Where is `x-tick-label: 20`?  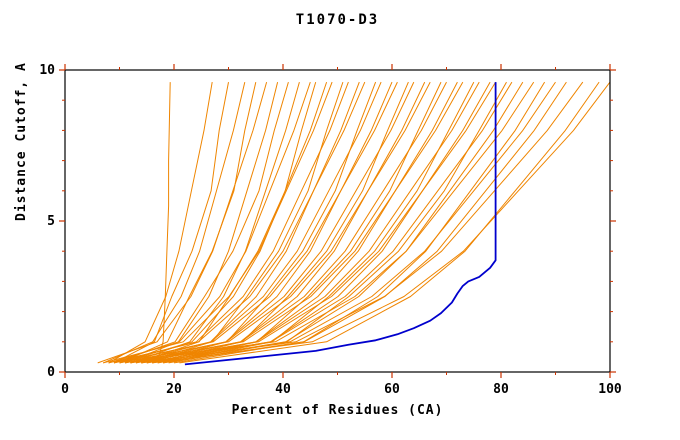
x-tick-label: 20 is located at coordinates (174, 389).